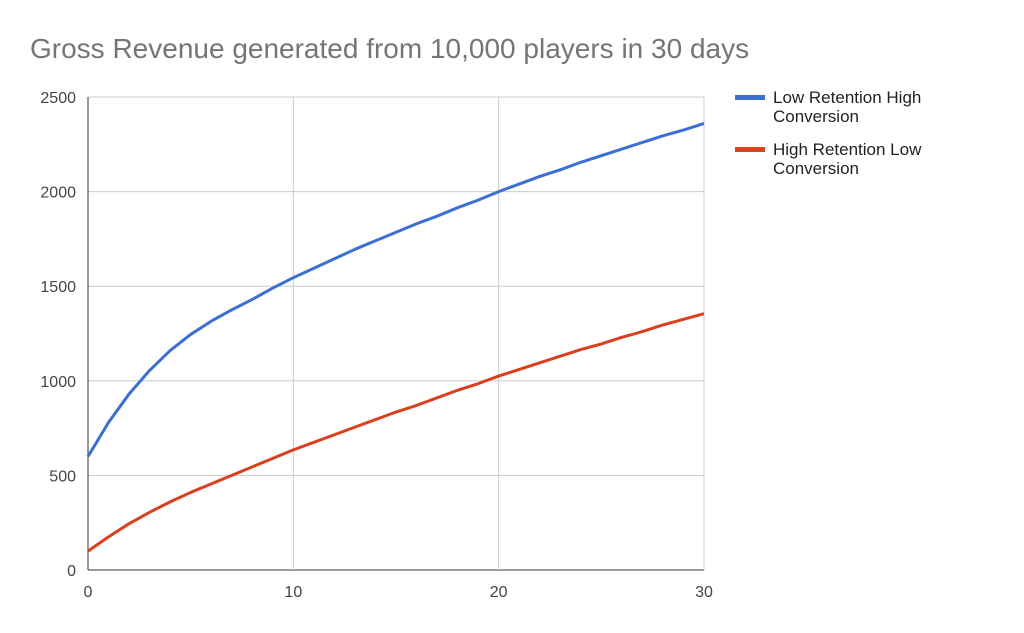 The width and height of the screenshot is (1024, 633). What do you see at coordinates (88, 592) in the screenshot?
I see `x-tick-label: 0` at bounding box center [88, 592].